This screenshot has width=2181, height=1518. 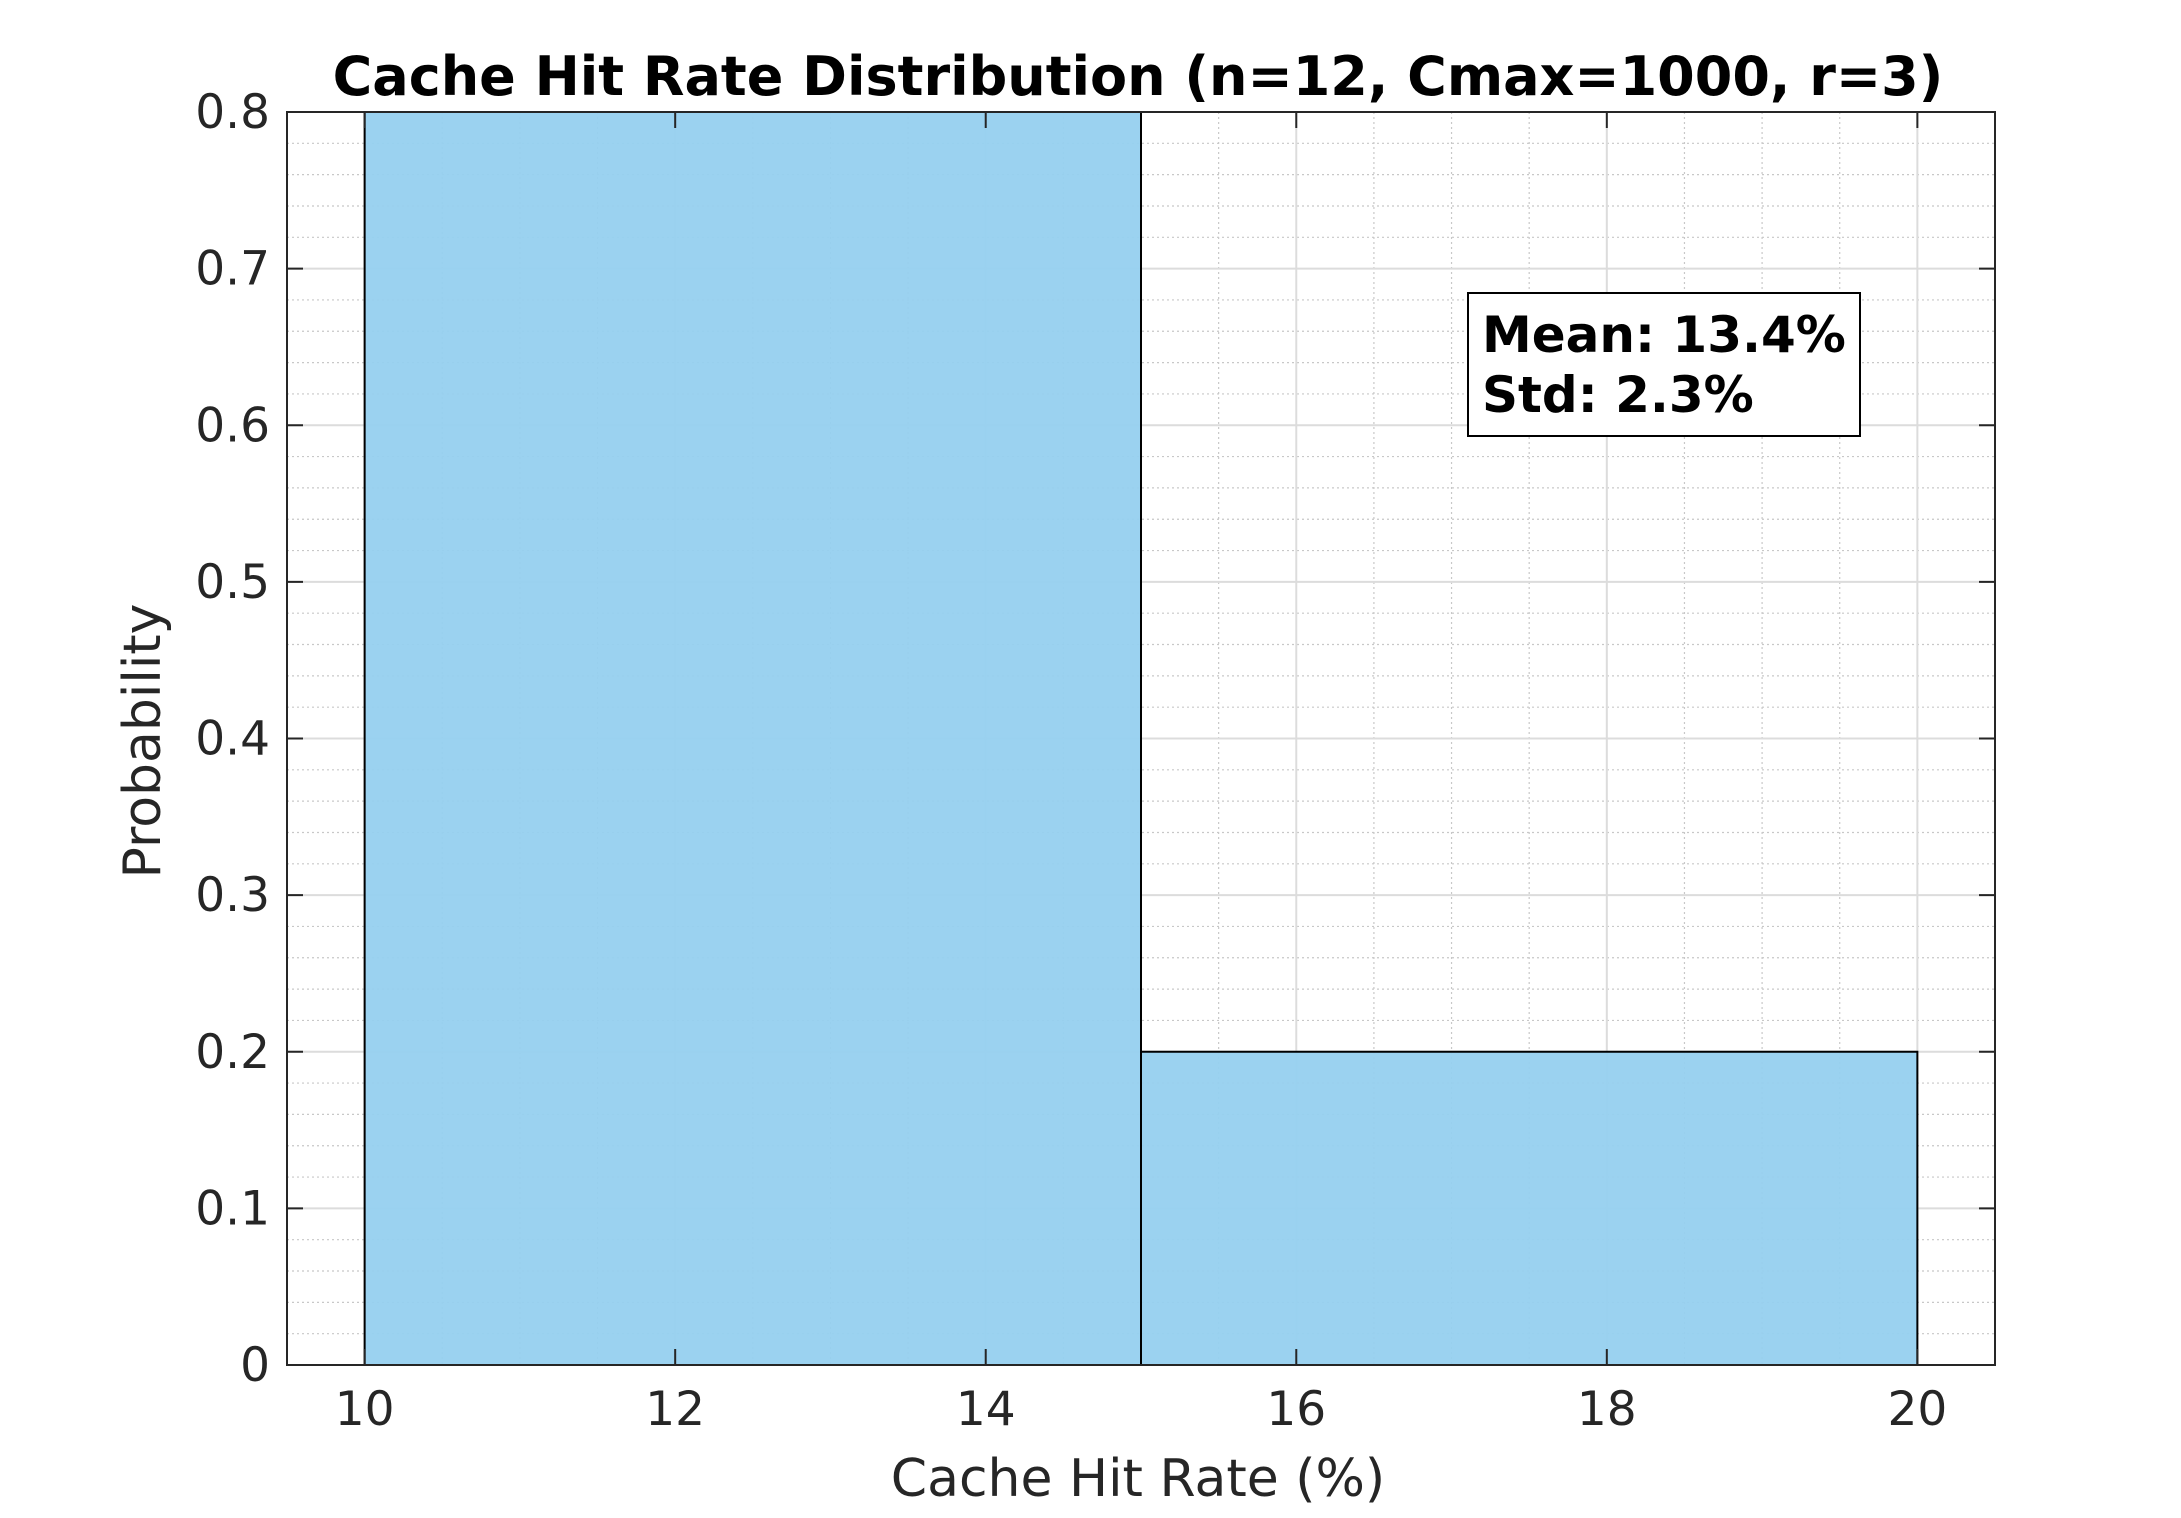 What do you see at coordinates (1618, 395) in the screenshot?
I see `annotation-std: Std: 2.3%` at bounding box center [1618, 395].